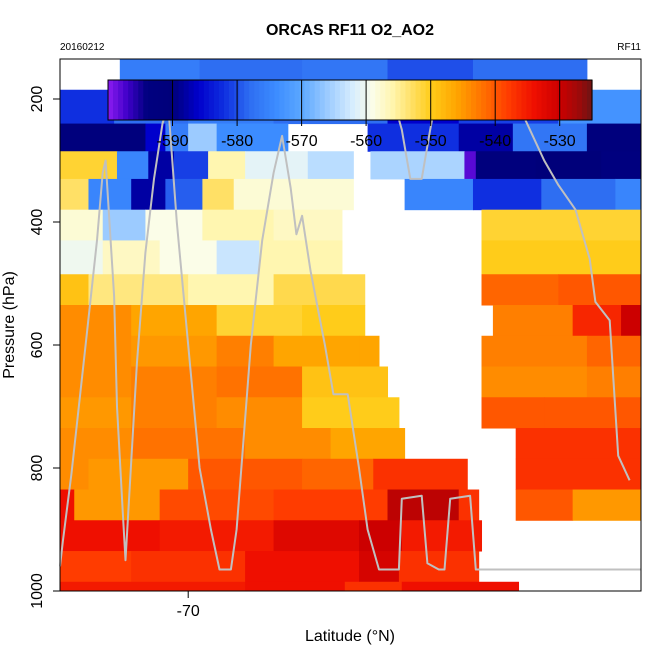  Describe the element at coordinates (37, 222) in the screenshot. I see `y-tick-label: 400` at that location.